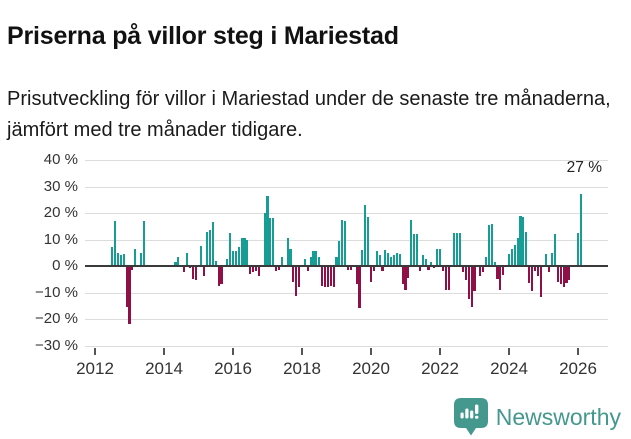 This screenshot has width=631, height=439. I want to click on zero-axis-line, so click(346, 266).